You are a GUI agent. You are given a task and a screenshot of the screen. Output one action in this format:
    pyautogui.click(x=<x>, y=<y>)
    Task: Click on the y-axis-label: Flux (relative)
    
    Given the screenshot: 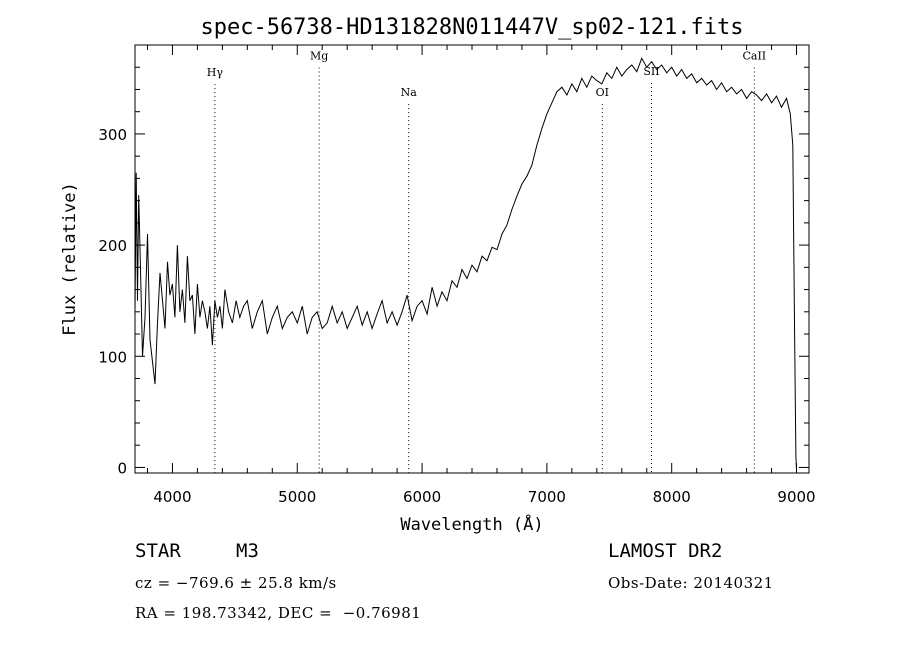 What is the action you would take?
    pyautogui.click(x=70, y=259)
    